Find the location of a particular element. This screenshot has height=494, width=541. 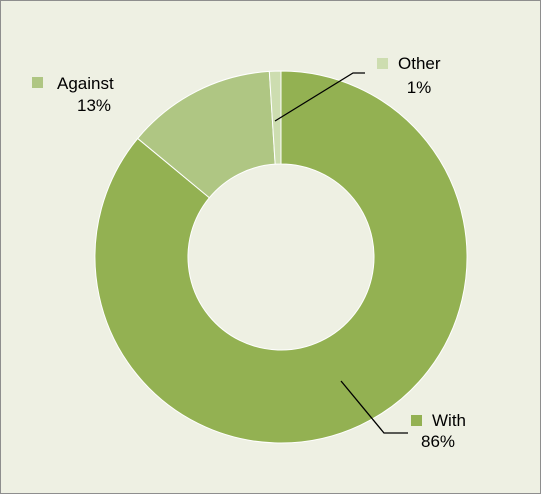

against-swatch is located at coordinates (37, 82).